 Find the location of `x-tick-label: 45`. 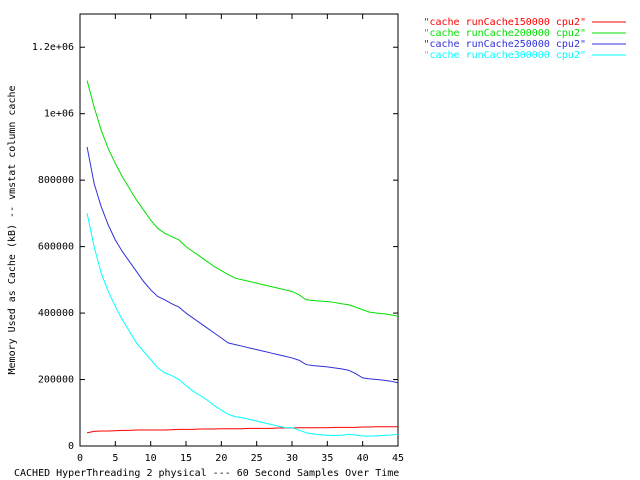

x-tick-label: 45 is located at coordinates (398, 458).